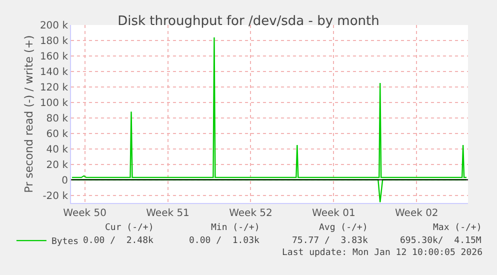 The width and height of the screenshot is (497, 275). What do you see at coordinates (65, 242) in the screenshot?
I see `legend-label: Bytes` at bounding box center [65, 242].